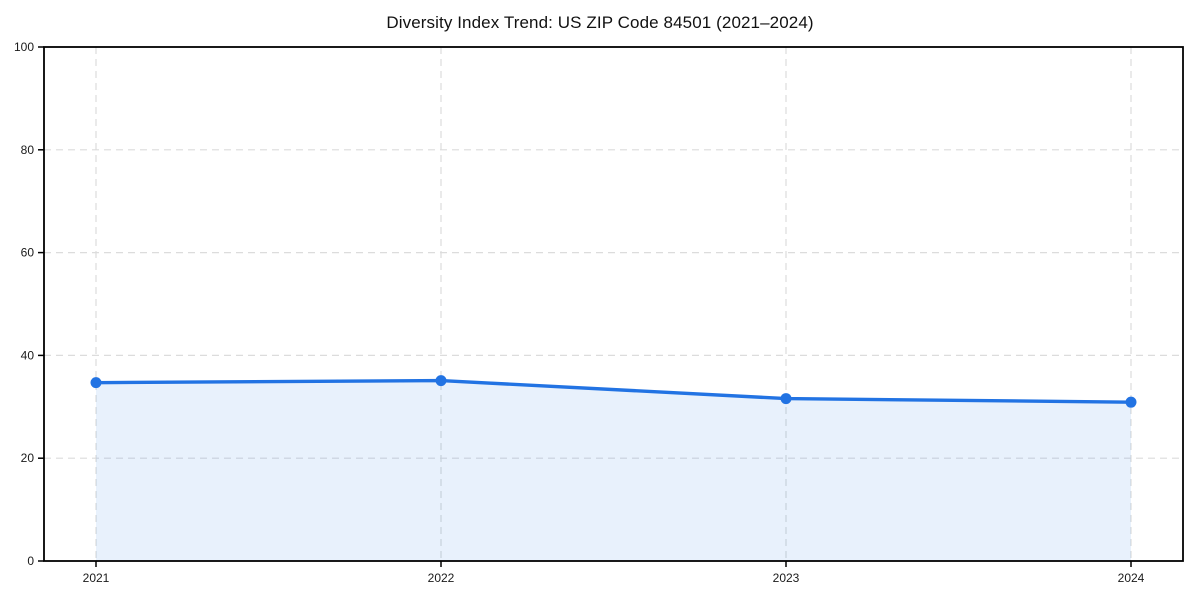  Describe the element at coordinates (24, 47) in the screenshot. I see `y-tick-label: 100` at that location.